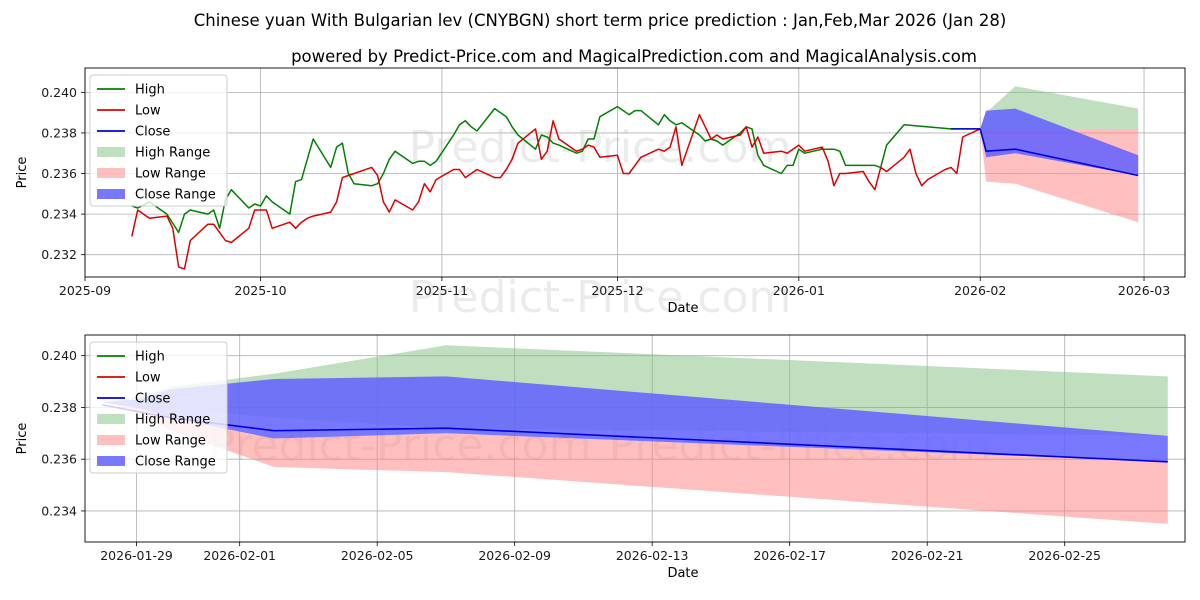 The height and width of the screenshot is (600, 1200). What do you see at coordinates (514, 555) in the screenshot?
I see `x-tick-label: 2026-02-09` at bounding box center [514, 555].